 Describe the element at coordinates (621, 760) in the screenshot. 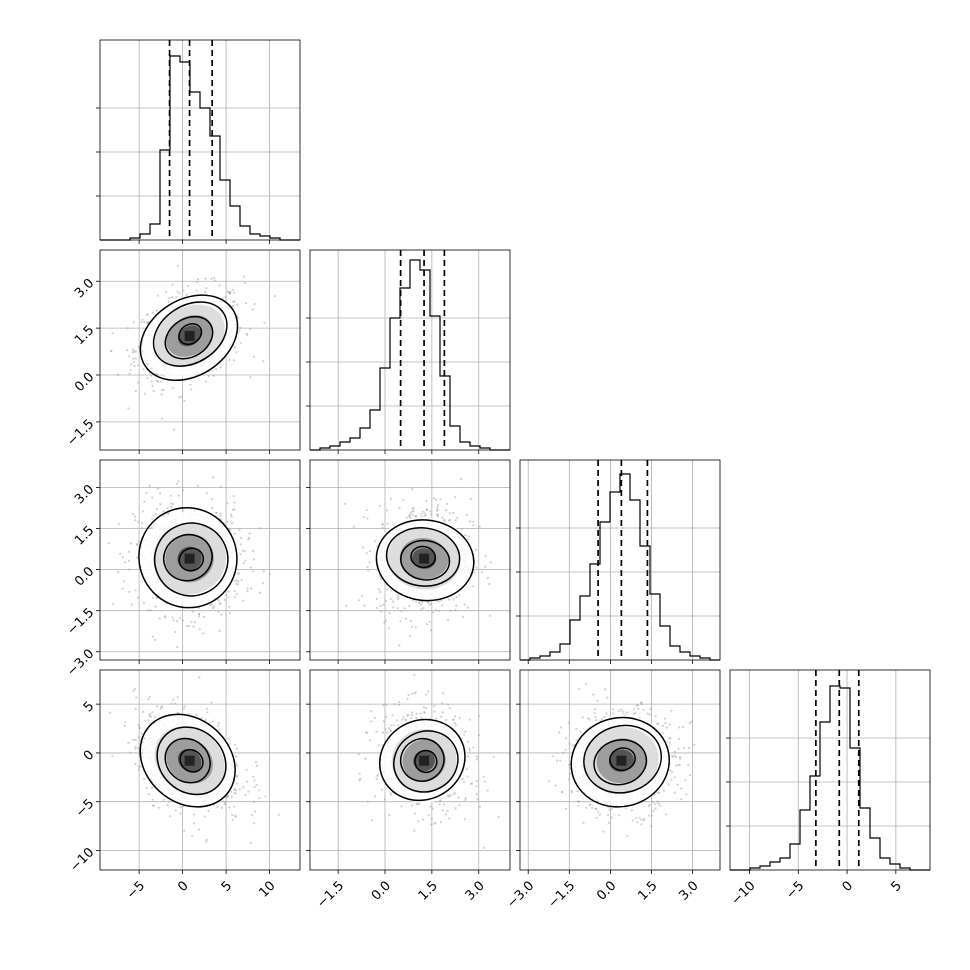

I see `density-peak` at that location.